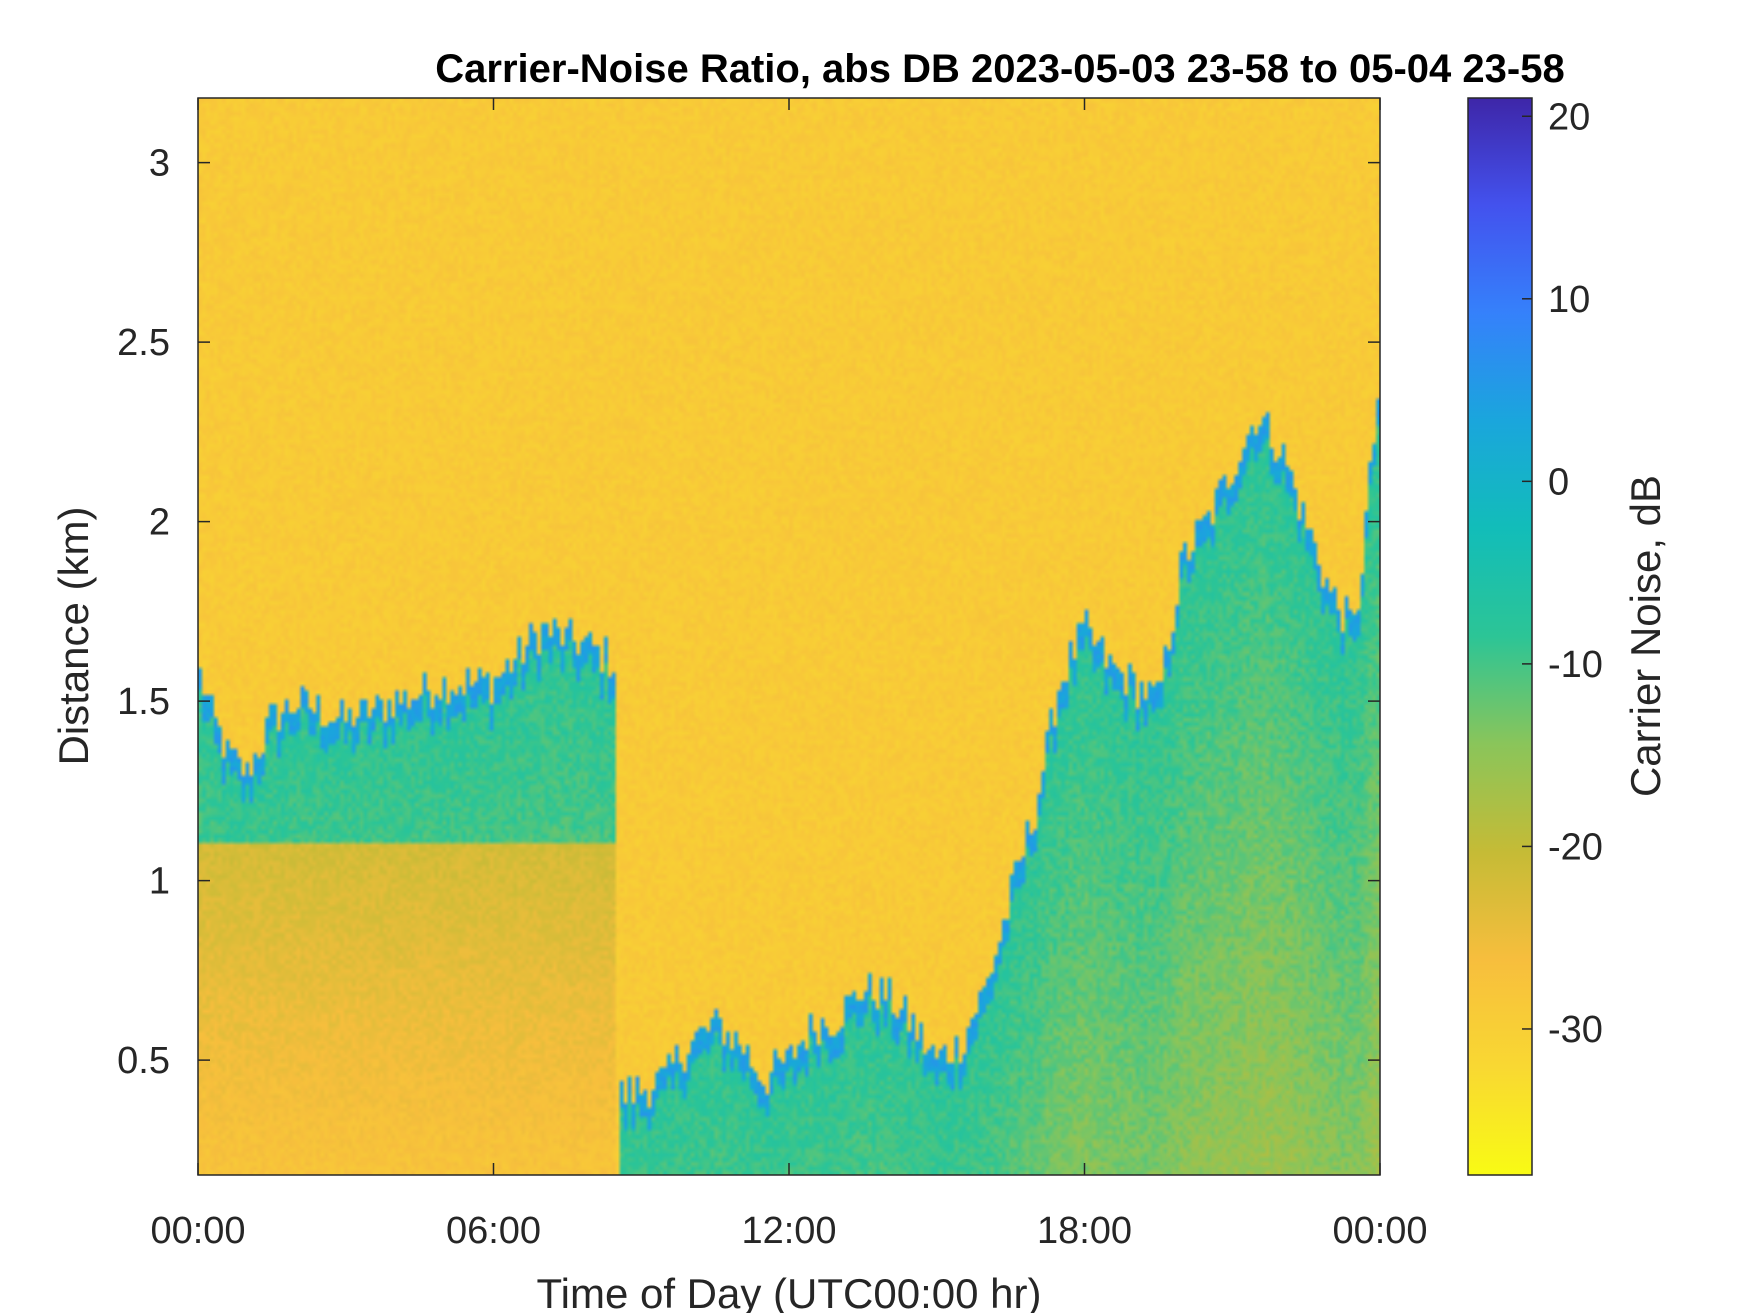 This screenshot has width=1750, height=1313. What do you see at coordinates (789, 1291) in the screenshot?
I see `x-axis-label: Time of Day (UTC00:00 hr)` at bounding box center [789, 1291].